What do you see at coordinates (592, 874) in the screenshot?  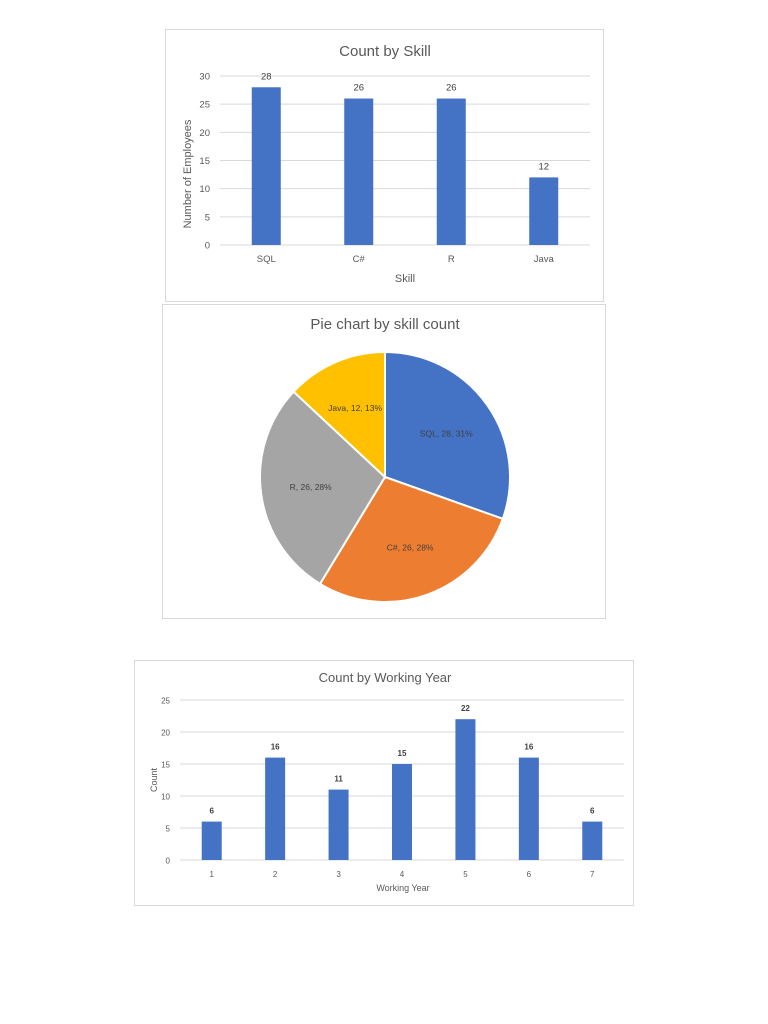 I see `x-tick-label: 7` at bounding box center [592, 874].